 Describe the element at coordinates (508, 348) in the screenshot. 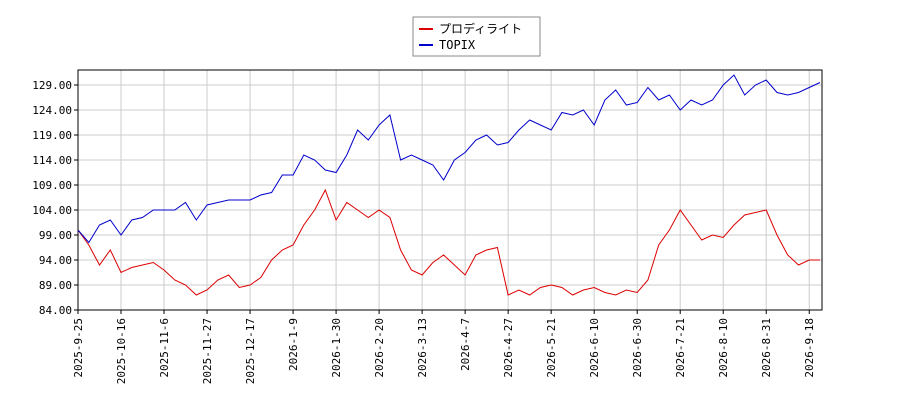

I see `x-tick-label: 2026-4-27` at that location.